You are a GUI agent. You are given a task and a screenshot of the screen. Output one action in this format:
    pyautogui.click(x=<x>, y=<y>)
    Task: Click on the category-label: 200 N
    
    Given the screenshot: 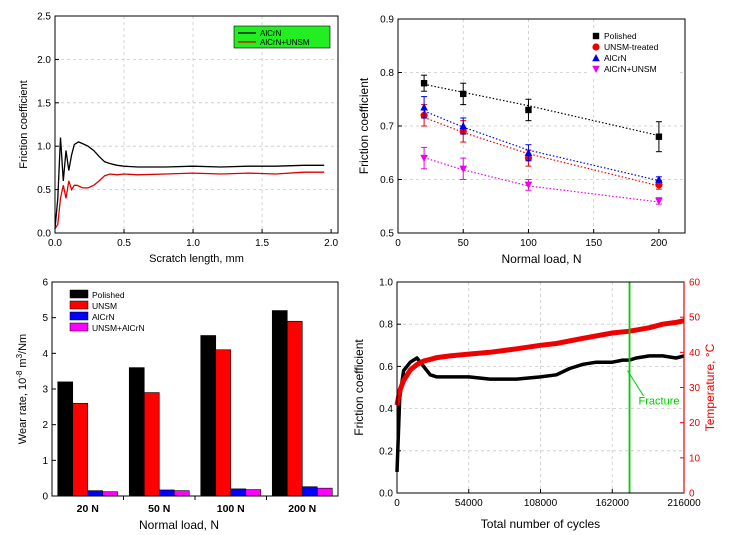 What is the action you would take?
    pyautogui.click(x=302, y=509)
    